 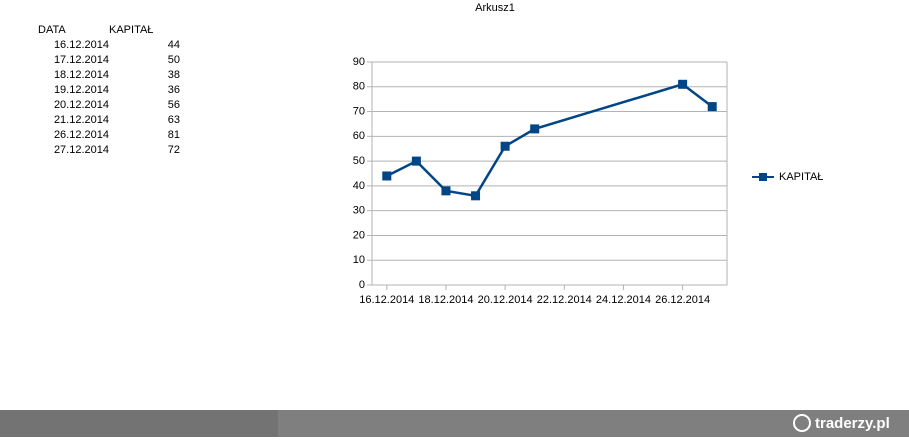 What do you see at coordinates (52, 30) in the screenshot?
I see `table-header: DATA` at bounding box center [52, 30].